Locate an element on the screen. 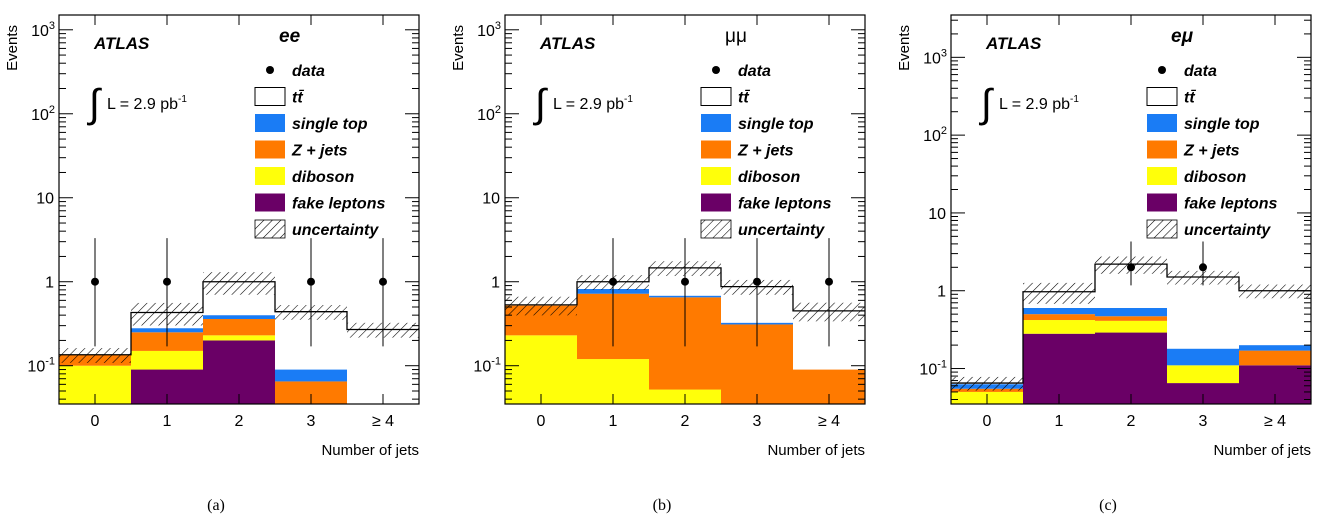 This screenshot has height=518, width=1321. legend-label: tt̄ is located at coordinates (1190, 97).